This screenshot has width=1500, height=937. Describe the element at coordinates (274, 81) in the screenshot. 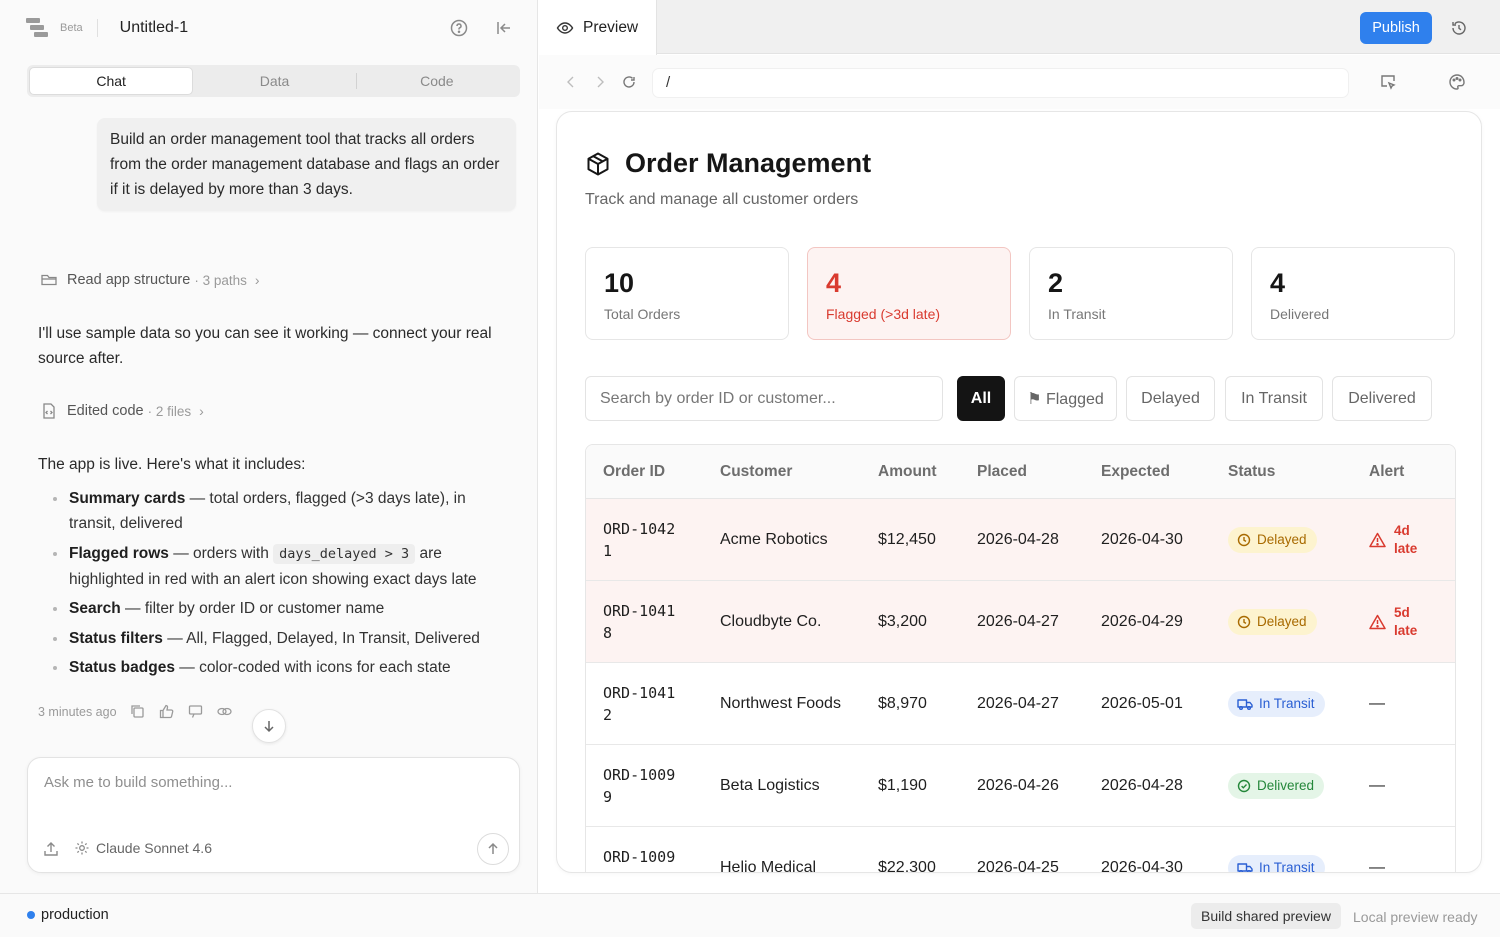

I see `tab-data: Data` at that location.